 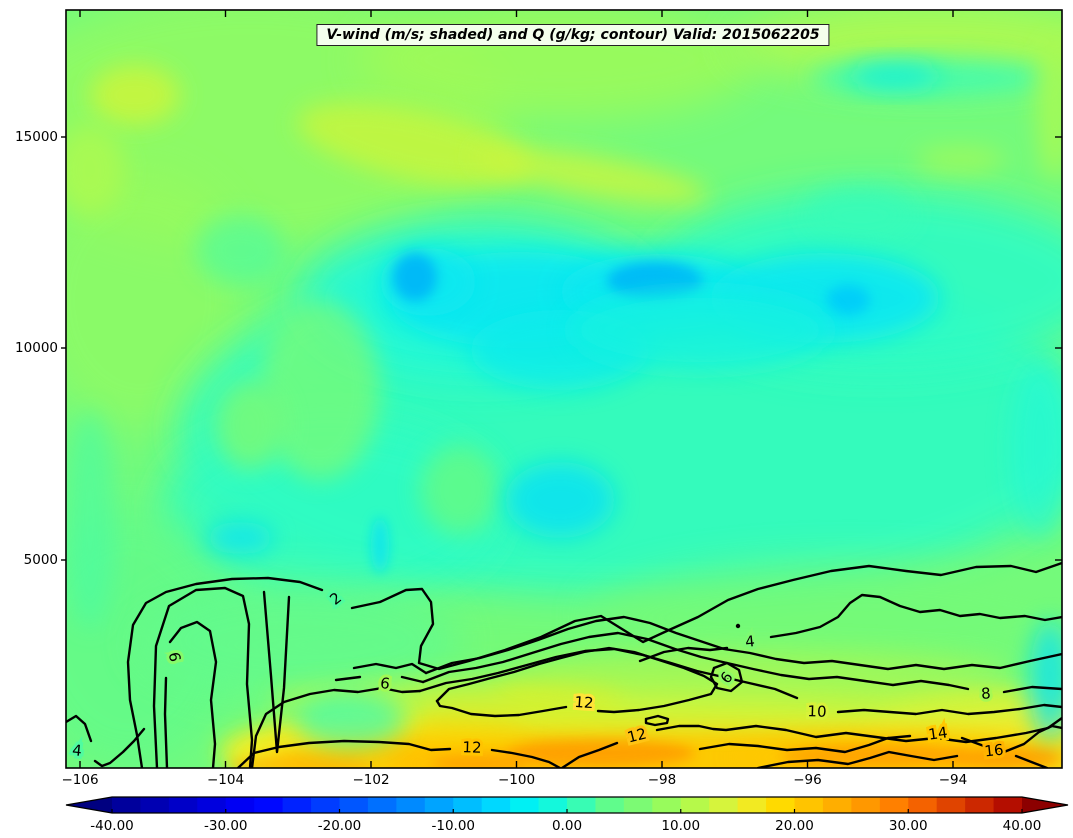 What do you see at coordinates (908, 826) in the screenshot?
I see `colorbar-tick-label: 30.00` at bounding box center [908, 826].